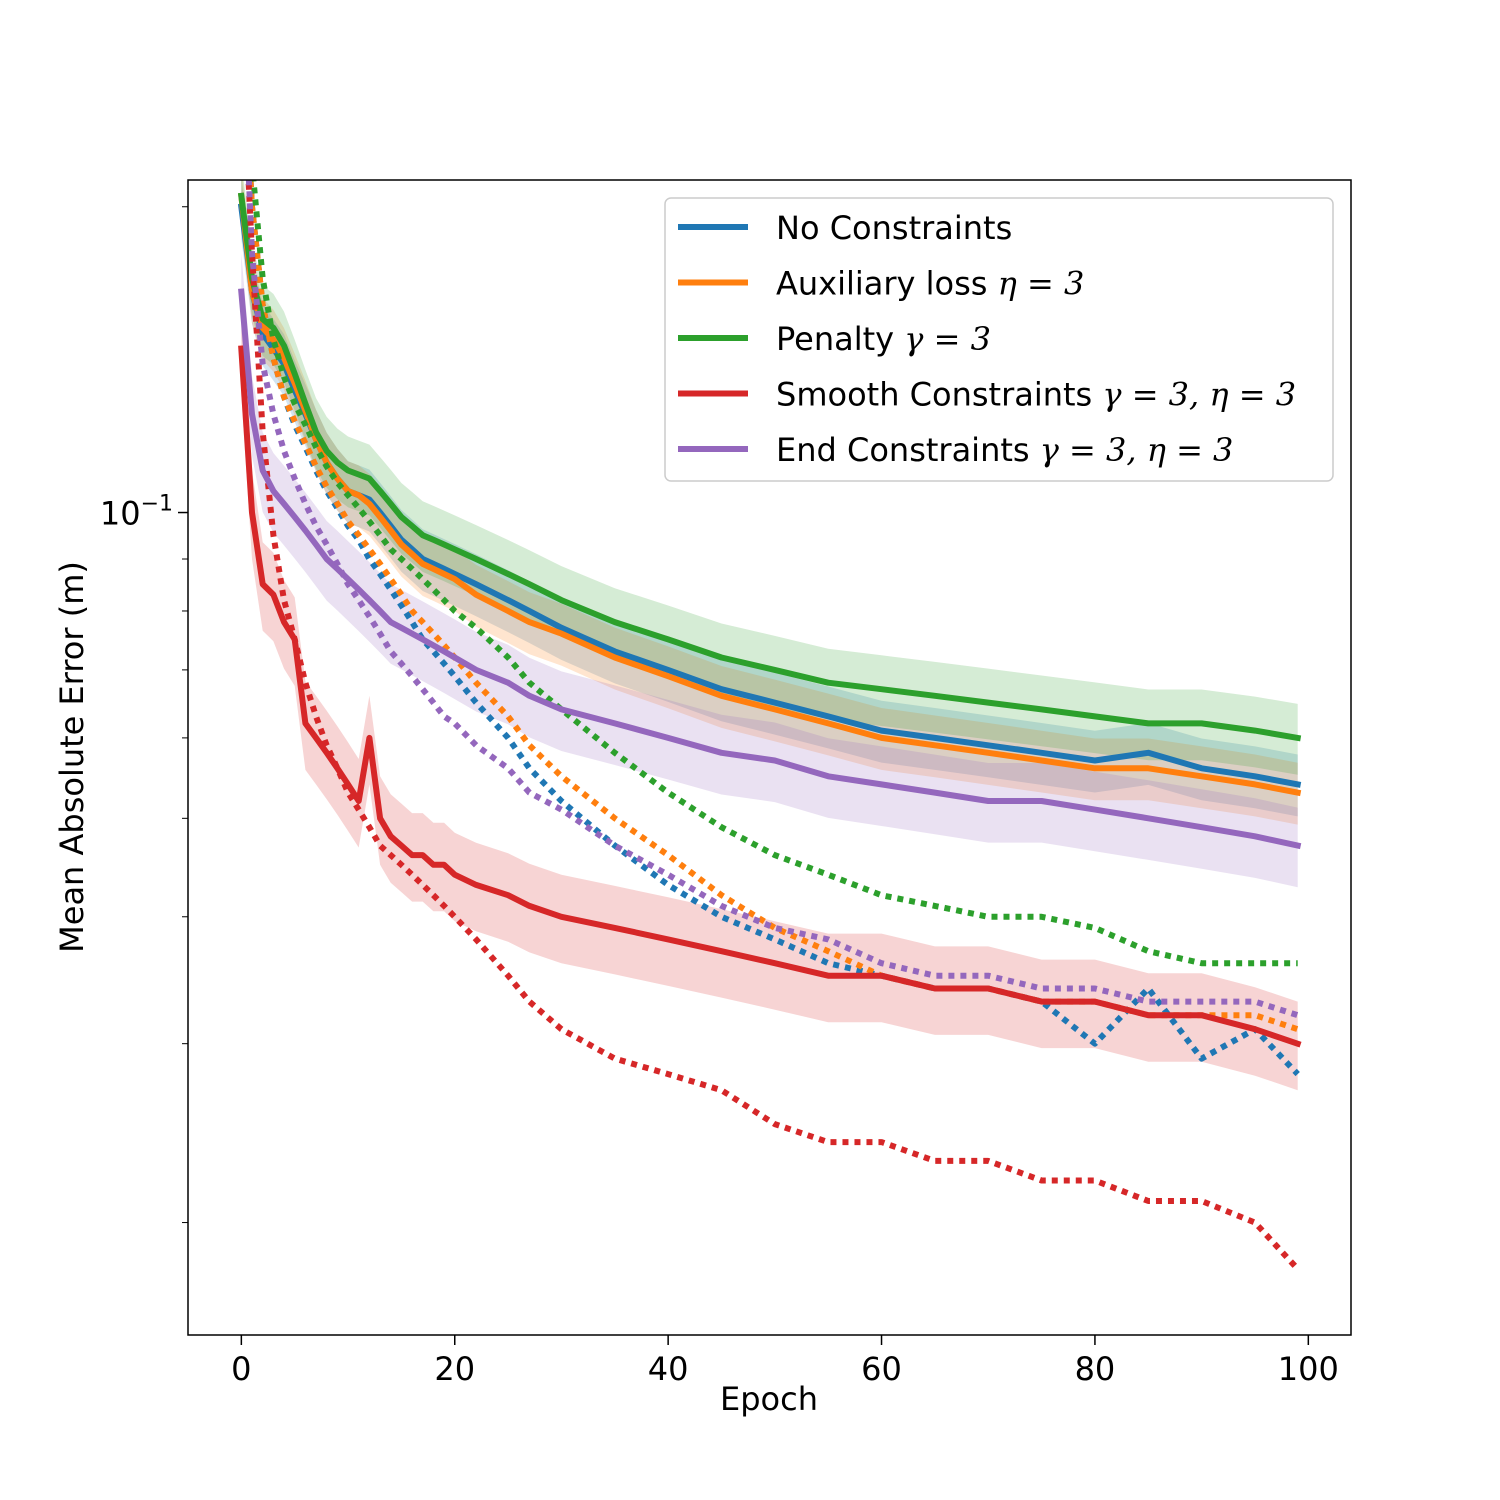  What do you see at coordinates (1004, 450) in the screenshot?
I see `legend-label-end-constraints: End Constraints γ = 3, η = 3` at bounding box center [1004, 450].